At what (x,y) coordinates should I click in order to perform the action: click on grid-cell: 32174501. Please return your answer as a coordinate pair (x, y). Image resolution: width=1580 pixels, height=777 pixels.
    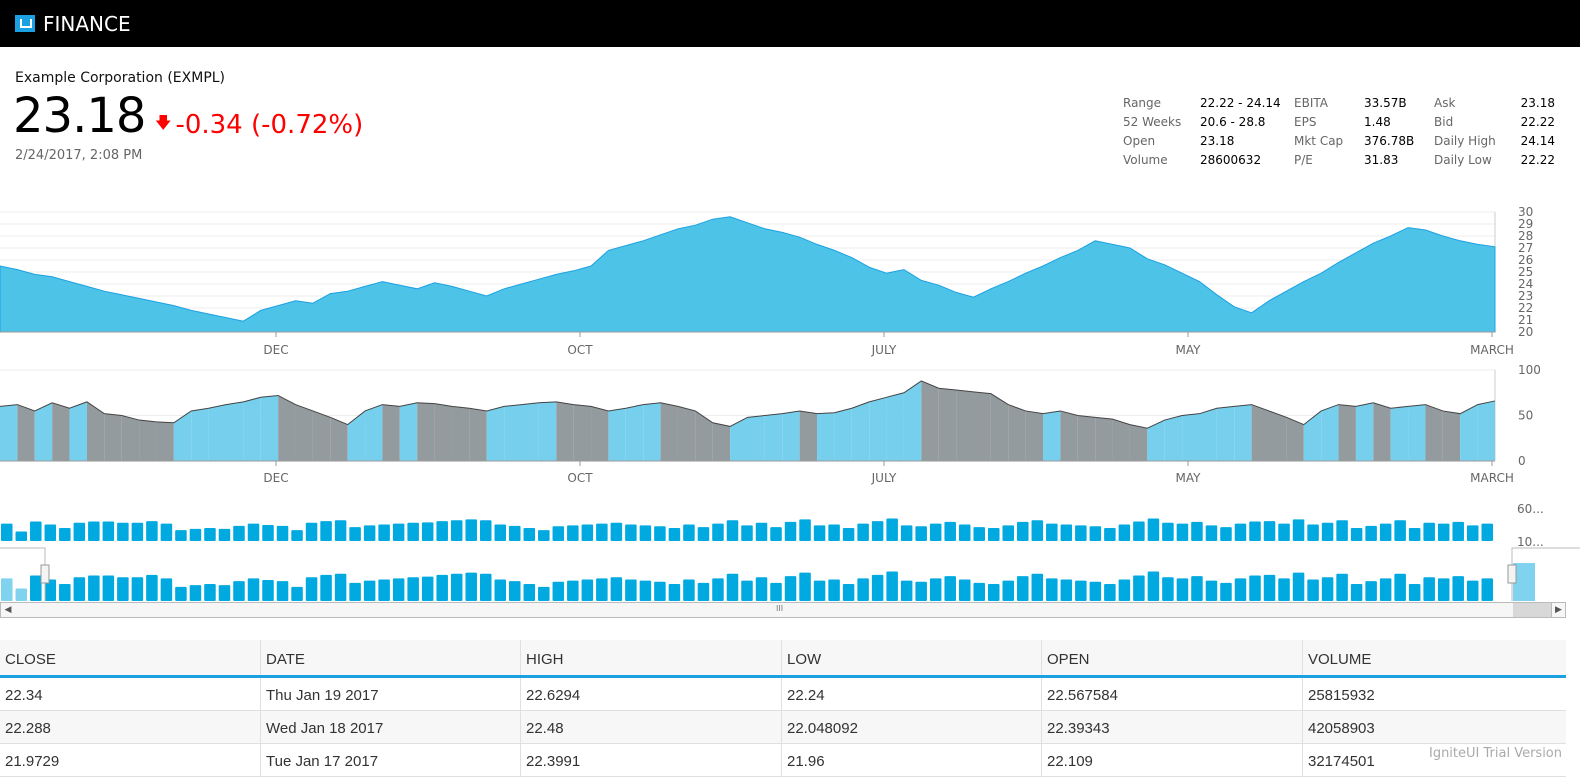
    Looking at the image, I should click on (1434, 760).